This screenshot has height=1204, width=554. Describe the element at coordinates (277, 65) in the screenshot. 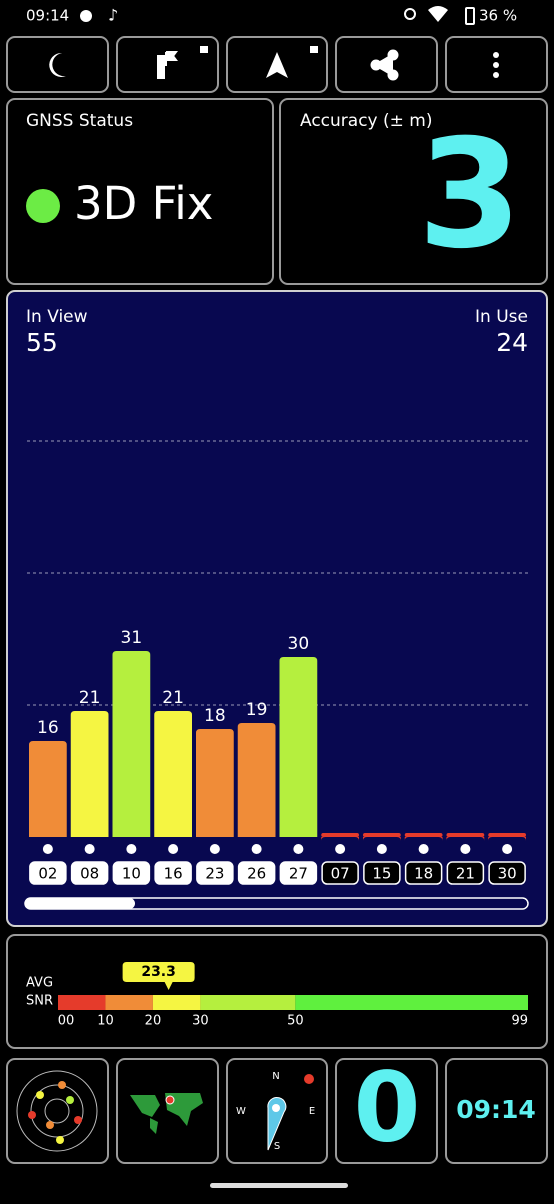

I see `arrow-icon` at that location.